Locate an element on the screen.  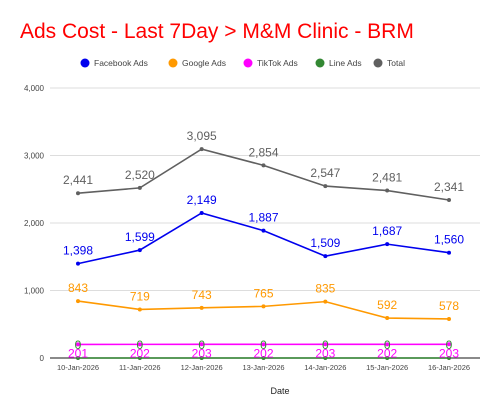
legend-label-line-ads: Line Ads is located at coordinates (345, 63).